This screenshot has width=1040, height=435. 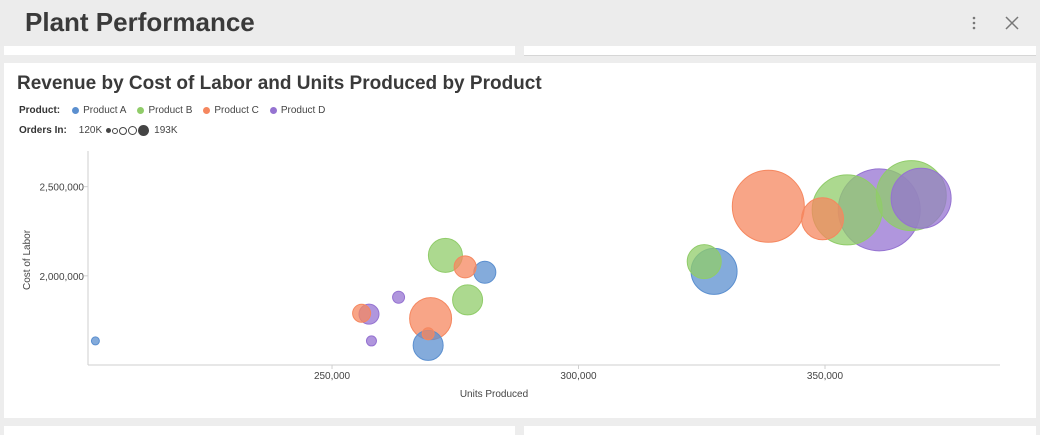 I want to click on size-legend-max: 193K, so click(x=166, y=130).